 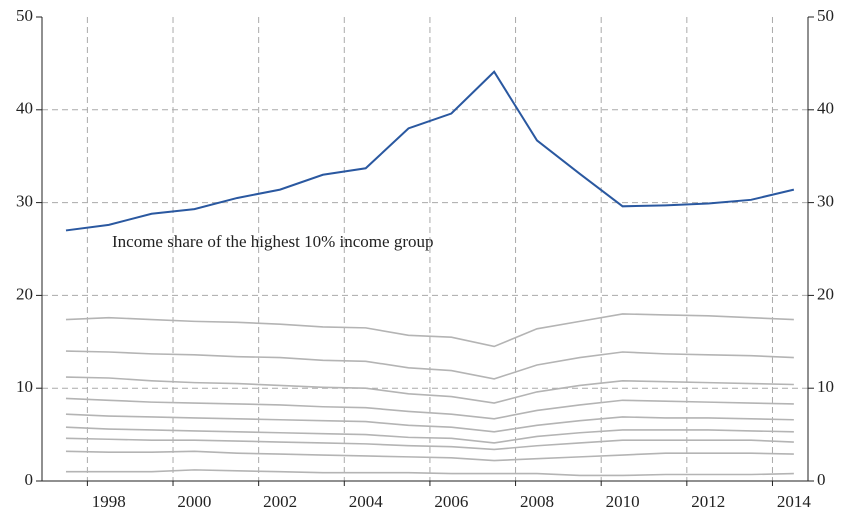 What do you see at coordinates (825, 15) in the screenshot?
I see `y2-tick-label: 50` at bounding box center [825, 15].